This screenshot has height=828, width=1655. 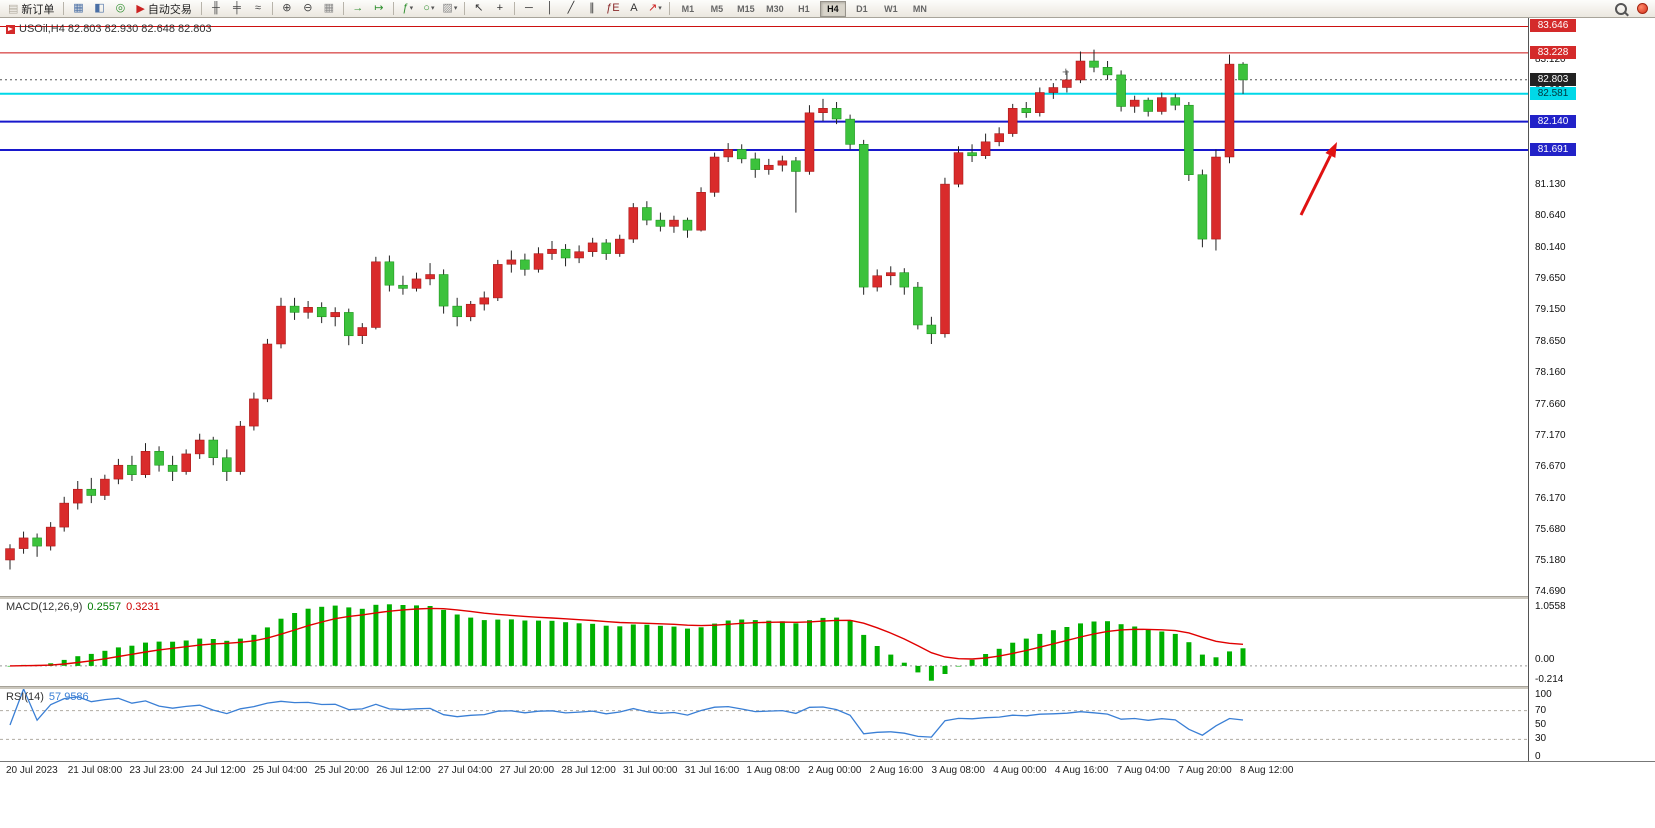 What do you see at coordinates (104, 607) in the screenshot?
I see `macd-main-value: 0.2557` at bounding box center [104, 607].